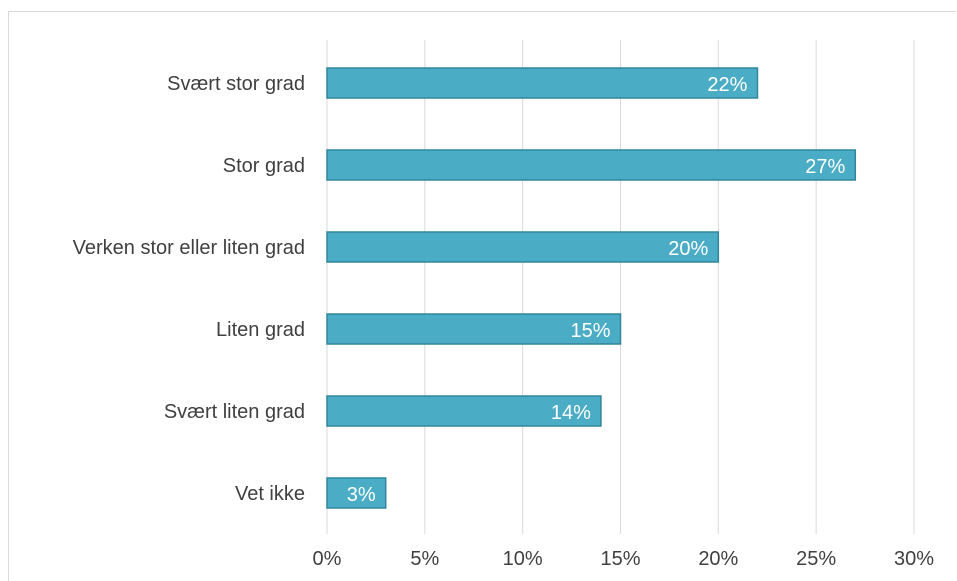 Image resolution: width=957 pixels, height=581 pixels. Describe the element at coordinates (688, 249) in the screenshot. I see `data-label: 20%` at that location.